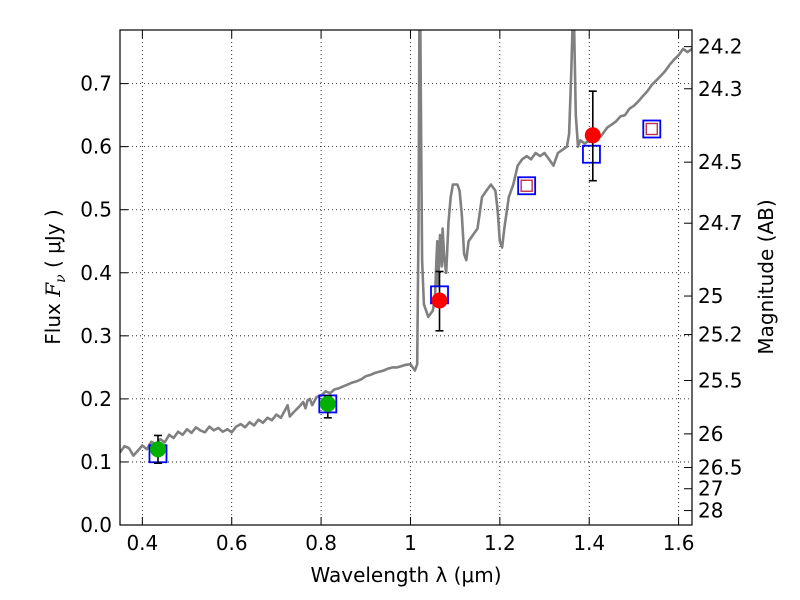  I want to click on y-tick-label: 0.3, so click(96, 336).